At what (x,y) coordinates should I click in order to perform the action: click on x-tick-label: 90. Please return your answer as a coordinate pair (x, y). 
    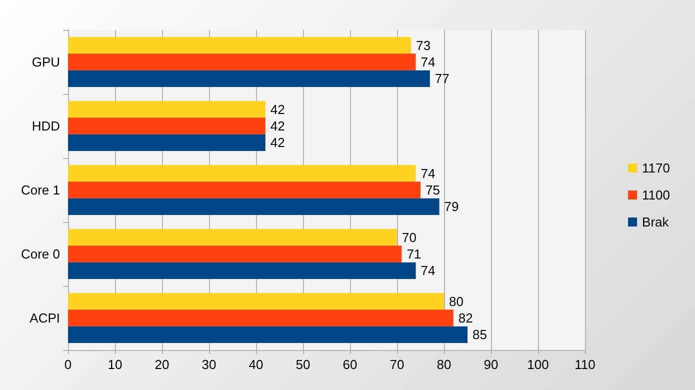
    Looking at the image, I should click on (491, 364).